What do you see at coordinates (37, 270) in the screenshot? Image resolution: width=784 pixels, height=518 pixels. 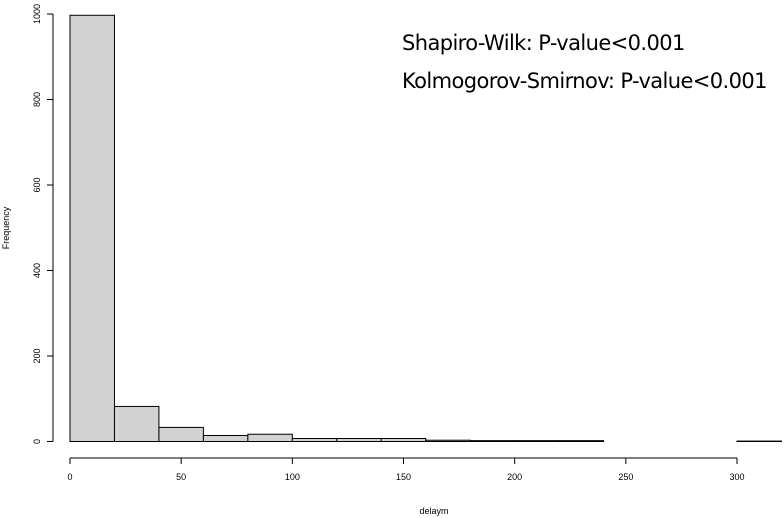 I see `y-tick-label: 400` at bounding box center [37, 270].